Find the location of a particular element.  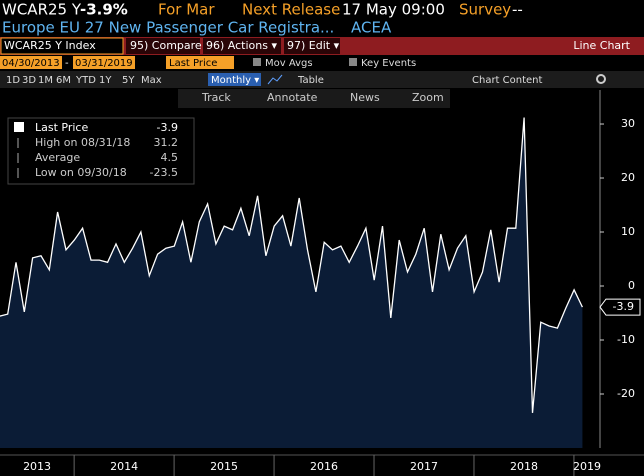

actions-button is located at coordinates (242, 46).